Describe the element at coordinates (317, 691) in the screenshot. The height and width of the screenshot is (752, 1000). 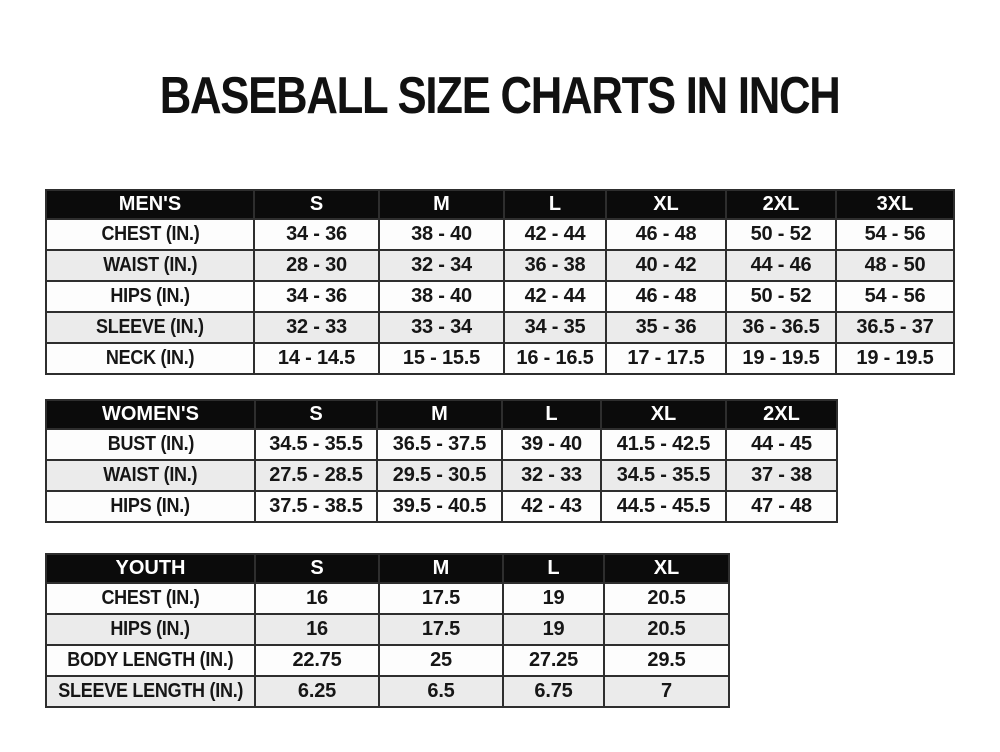
I see `size-value-cell: 6.25` at that location.